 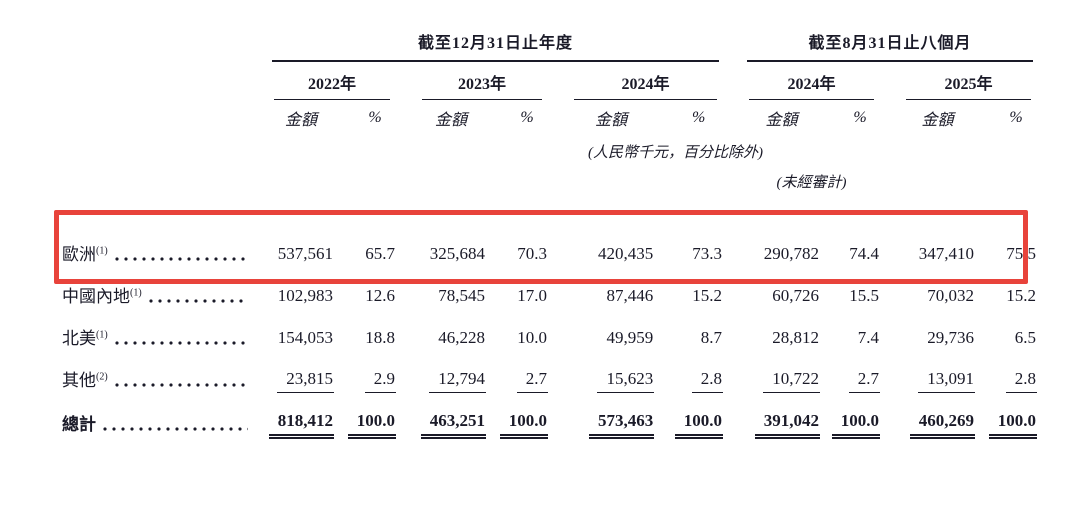 What do you see at coordinates (864, 253) in the screenshot?
I see `cell-value: 74.4` at bounding box center [864, 253].